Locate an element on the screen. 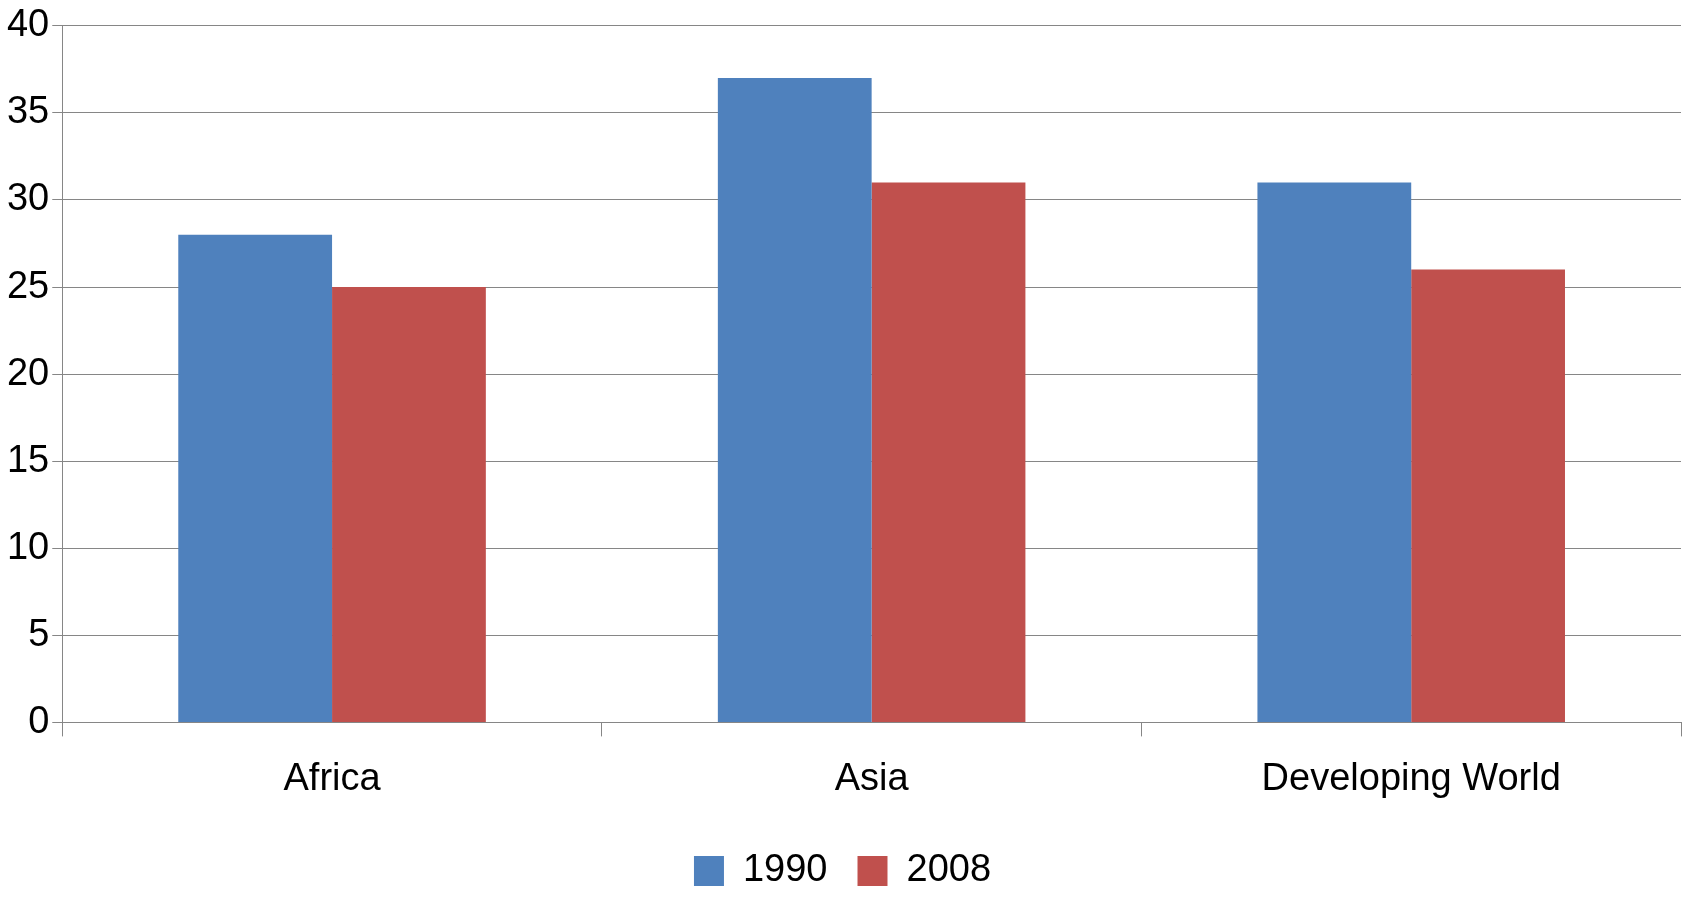 This screenshot has height=900, width=1689. legend-label: 1990 is located at coordinates (785, 868).